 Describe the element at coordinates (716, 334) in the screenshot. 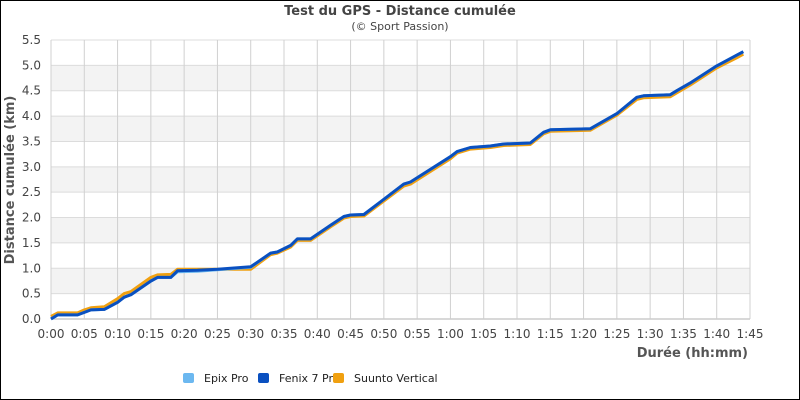

I see `x-tick-label: 1:40` at that location.